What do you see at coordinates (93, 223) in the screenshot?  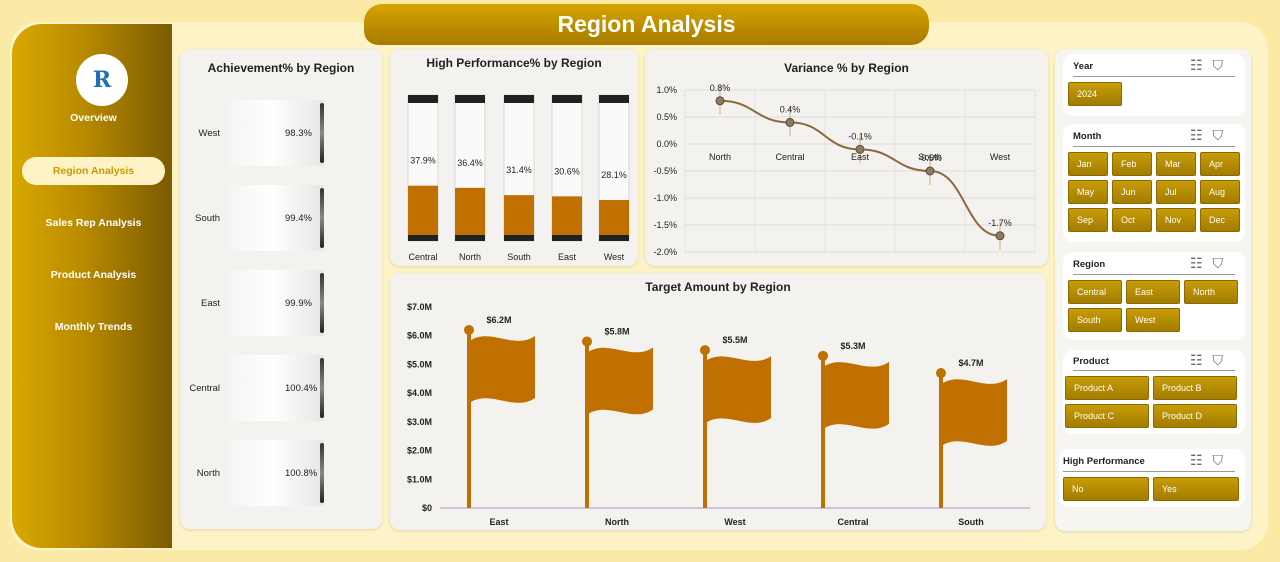 I see `nav-sales-rep-analysis: Sales Rep Analysis` at bounding box center [93, 223].